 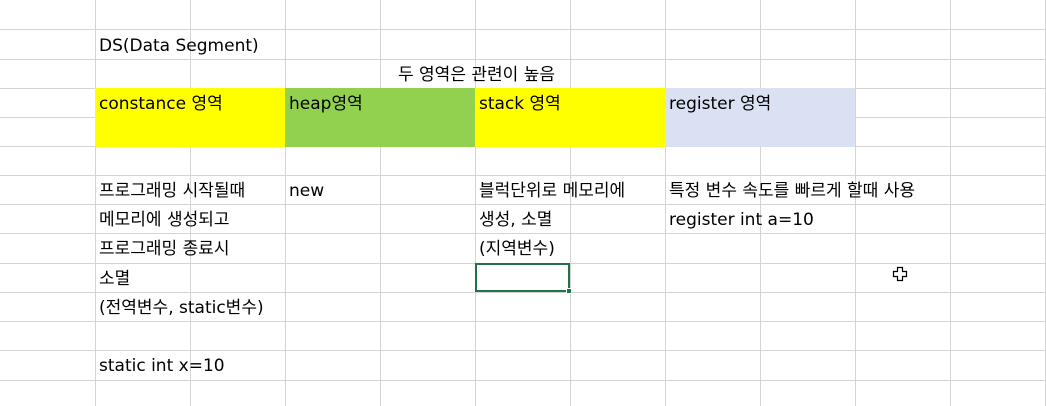 I want to click on fill-handle, so click(x=569, y=291).